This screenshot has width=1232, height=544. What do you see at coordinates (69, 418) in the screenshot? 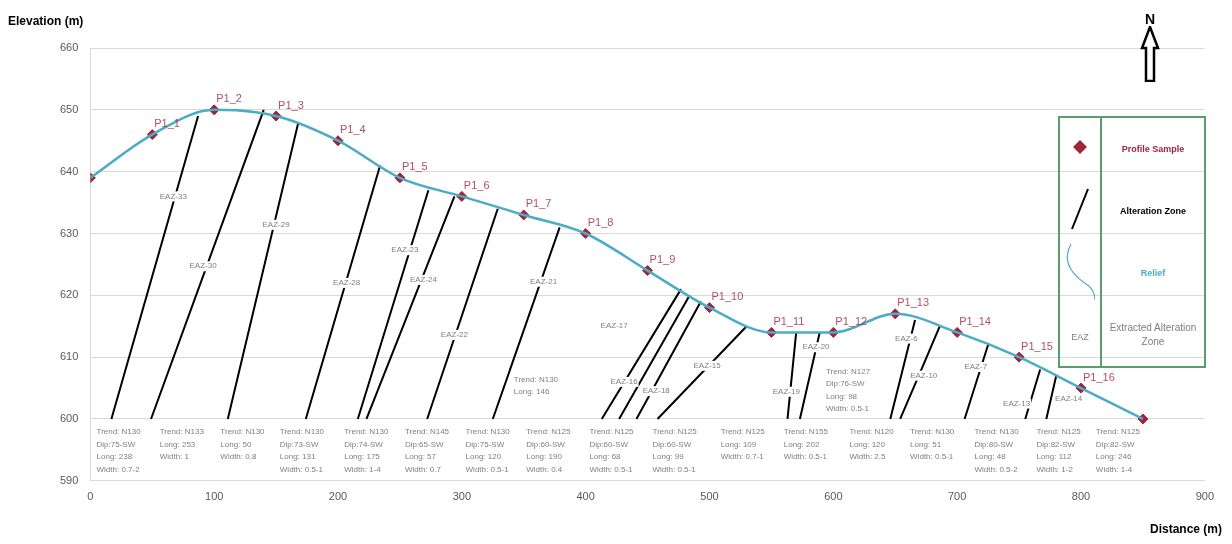
I see `y-tick-label: 600` at bounding box center [69, 418].